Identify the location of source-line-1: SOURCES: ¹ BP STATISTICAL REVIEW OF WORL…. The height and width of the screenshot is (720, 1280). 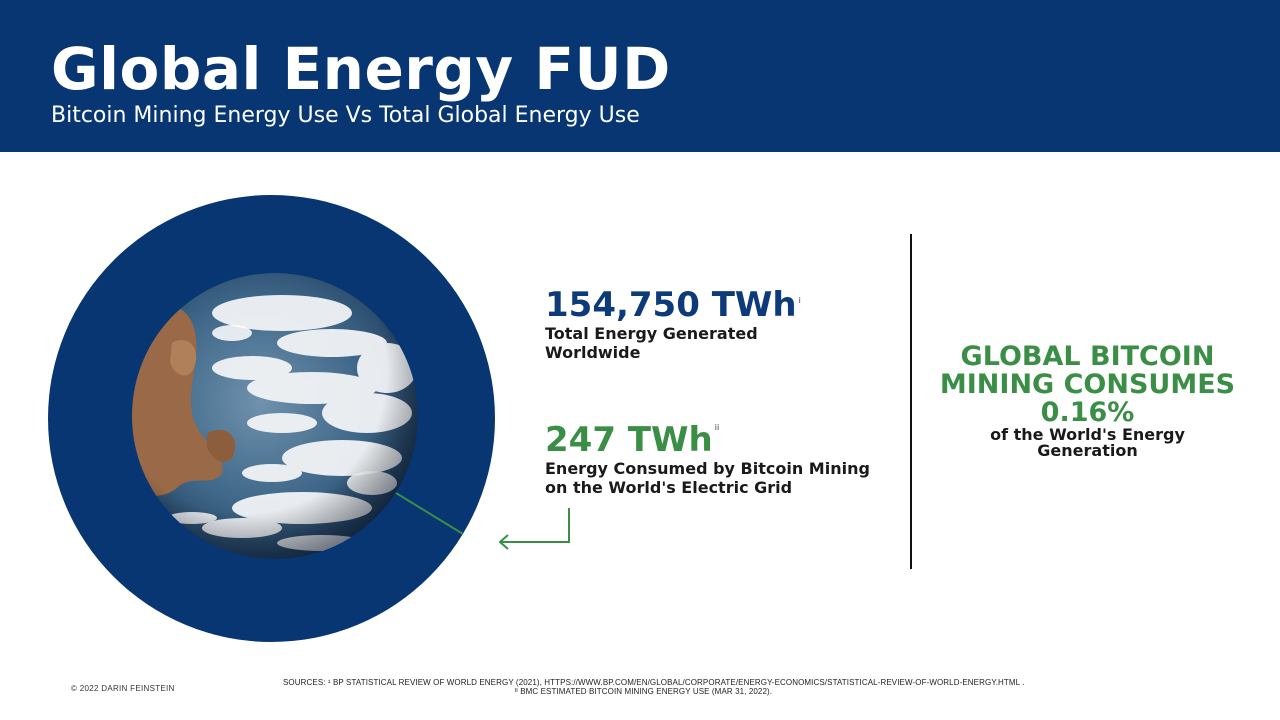
(654, 682).